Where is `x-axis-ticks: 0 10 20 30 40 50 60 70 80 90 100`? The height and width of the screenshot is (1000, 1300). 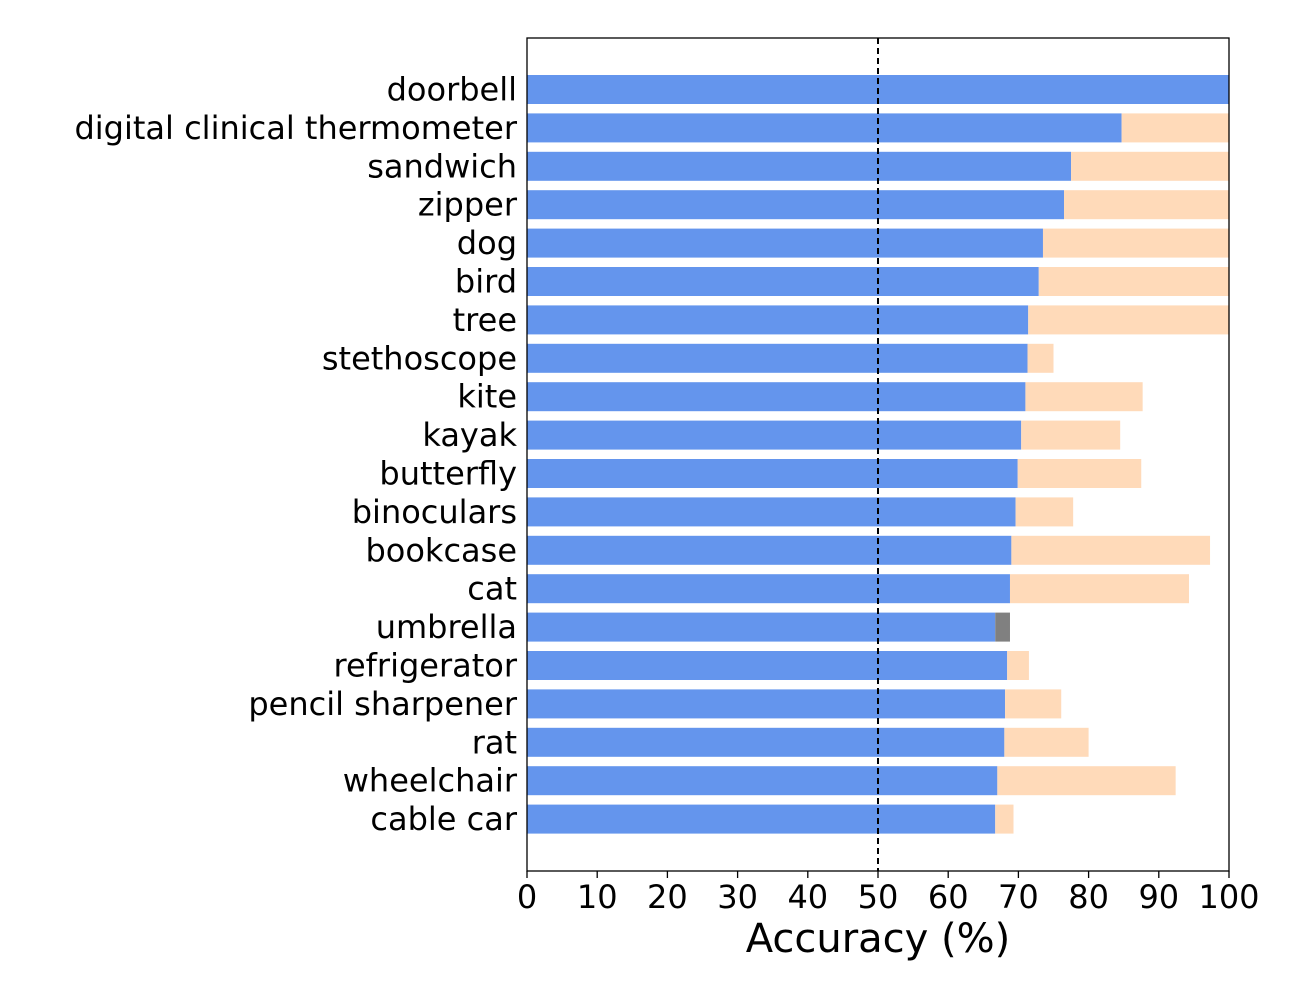 x-axis-ticks: 0 10 20 30 40 50 60 70 80 90 100 is located at coordinates (888, 893).